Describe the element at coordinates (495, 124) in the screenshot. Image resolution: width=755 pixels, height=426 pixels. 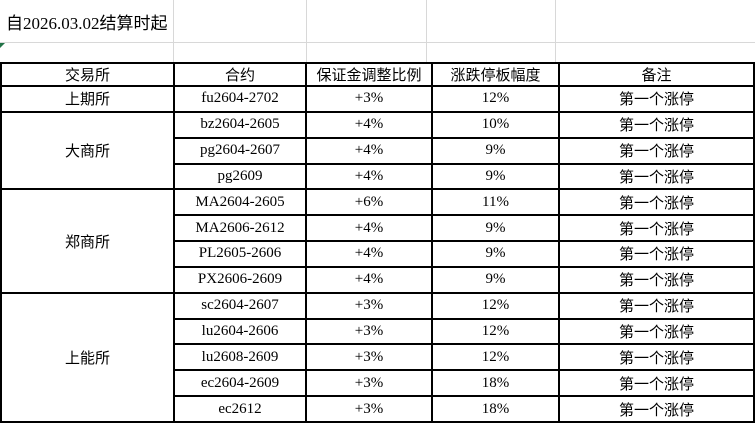
I see `cell-limit: 10%` at that location.